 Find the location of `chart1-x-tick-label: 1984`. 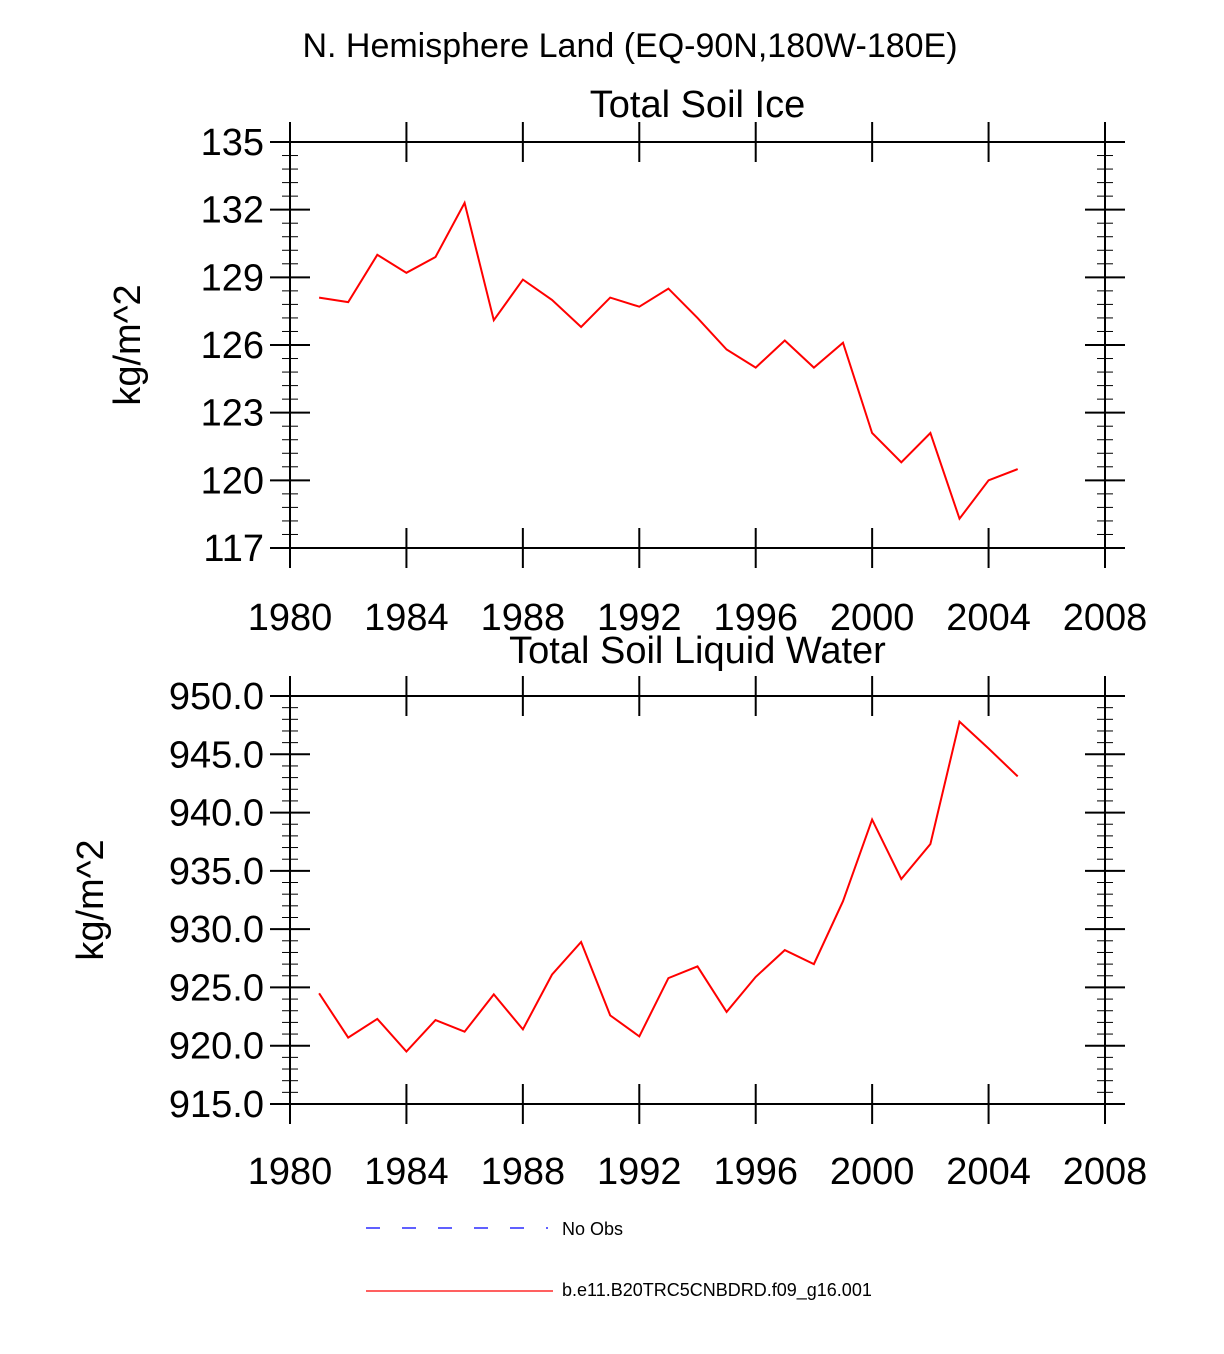

chart1-x-tick-label: 1984 is located at coordinates (406, 618).